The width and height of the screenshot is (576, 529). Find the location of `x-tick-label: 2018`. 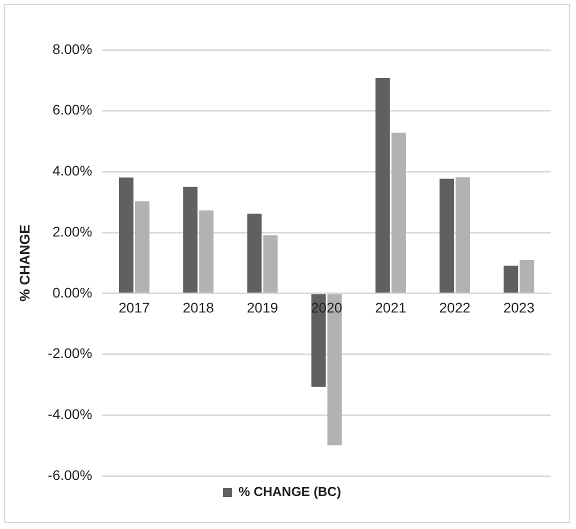

x-tick-label: 2018 is located at coordinates (198, 307).